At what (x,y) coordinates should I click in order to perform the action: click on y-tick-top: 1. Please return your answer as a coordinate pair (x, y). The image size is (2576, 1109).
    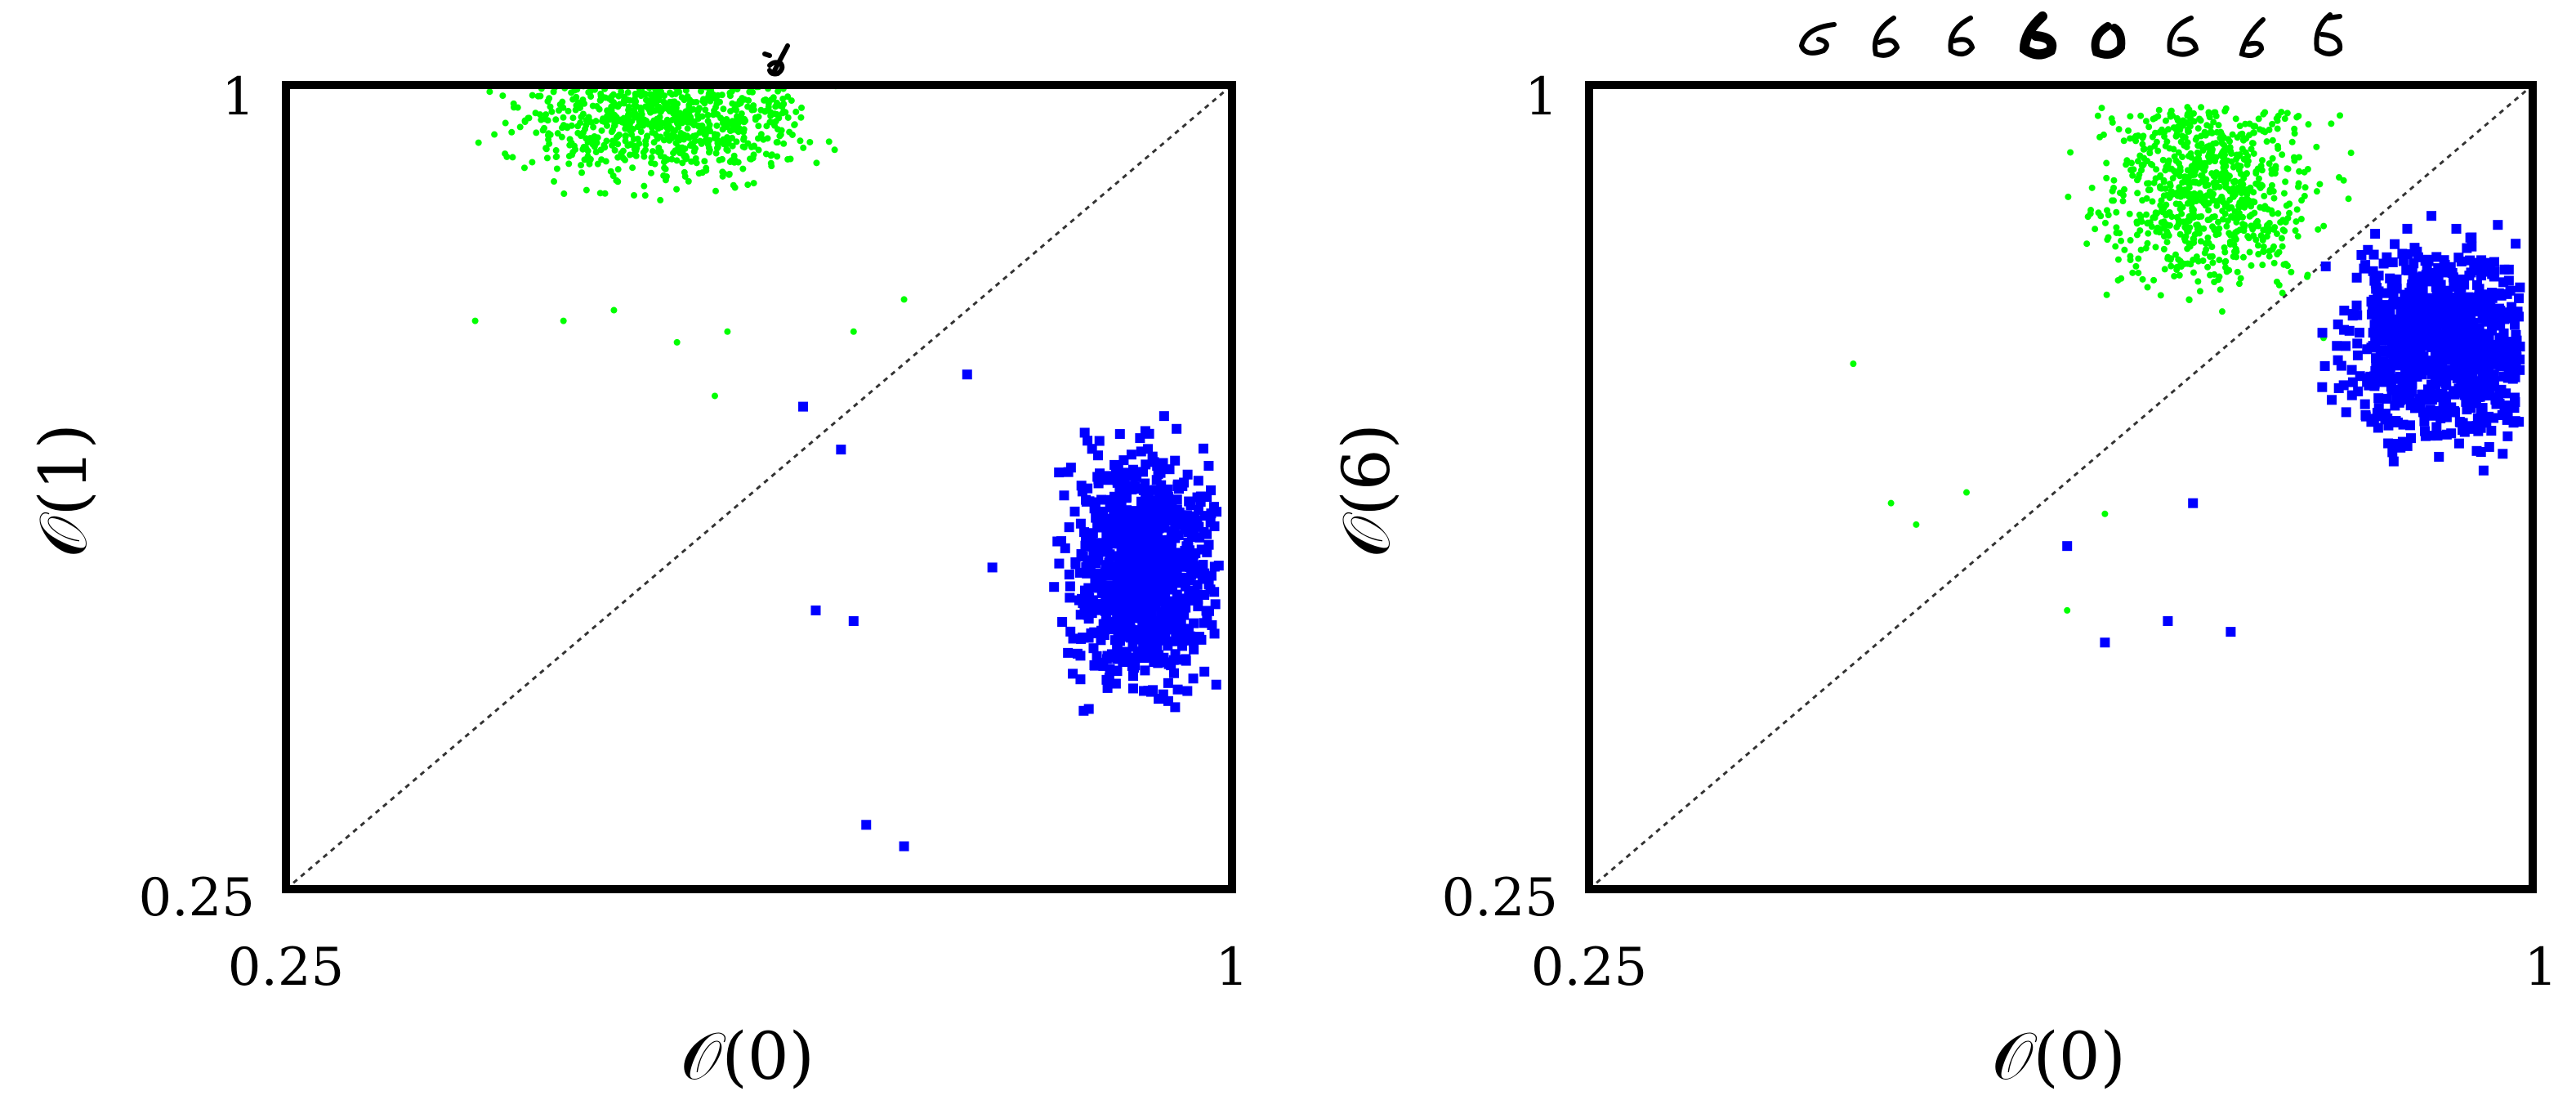
    Looking at the image, I should click on (238, 97).